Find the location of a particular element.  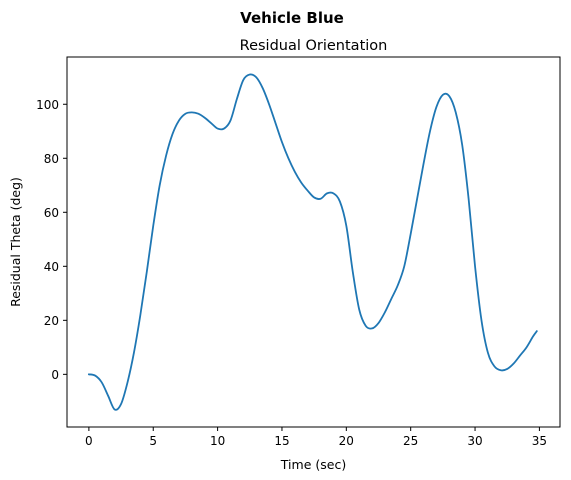

y-tick-label: 0 is located at coordinates (55, 375).